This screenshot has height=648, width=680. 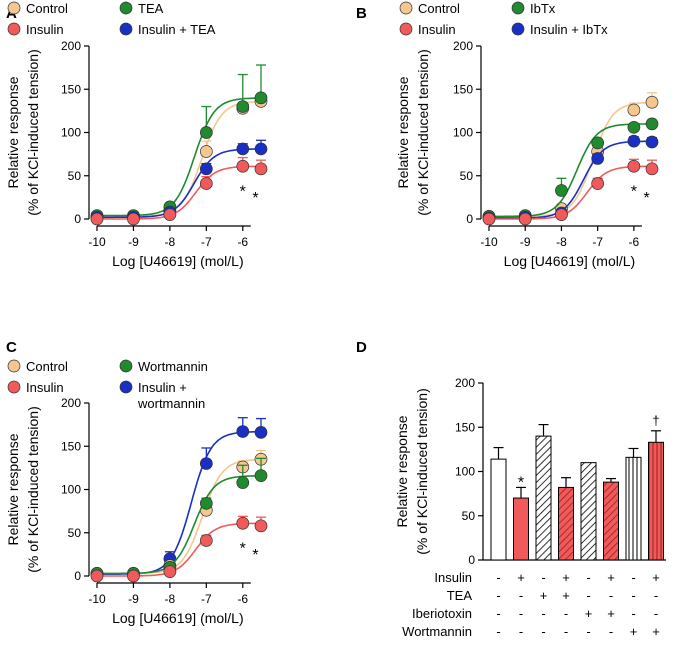 I want to click on legend-marker-treat, so click(x=518, y=8).